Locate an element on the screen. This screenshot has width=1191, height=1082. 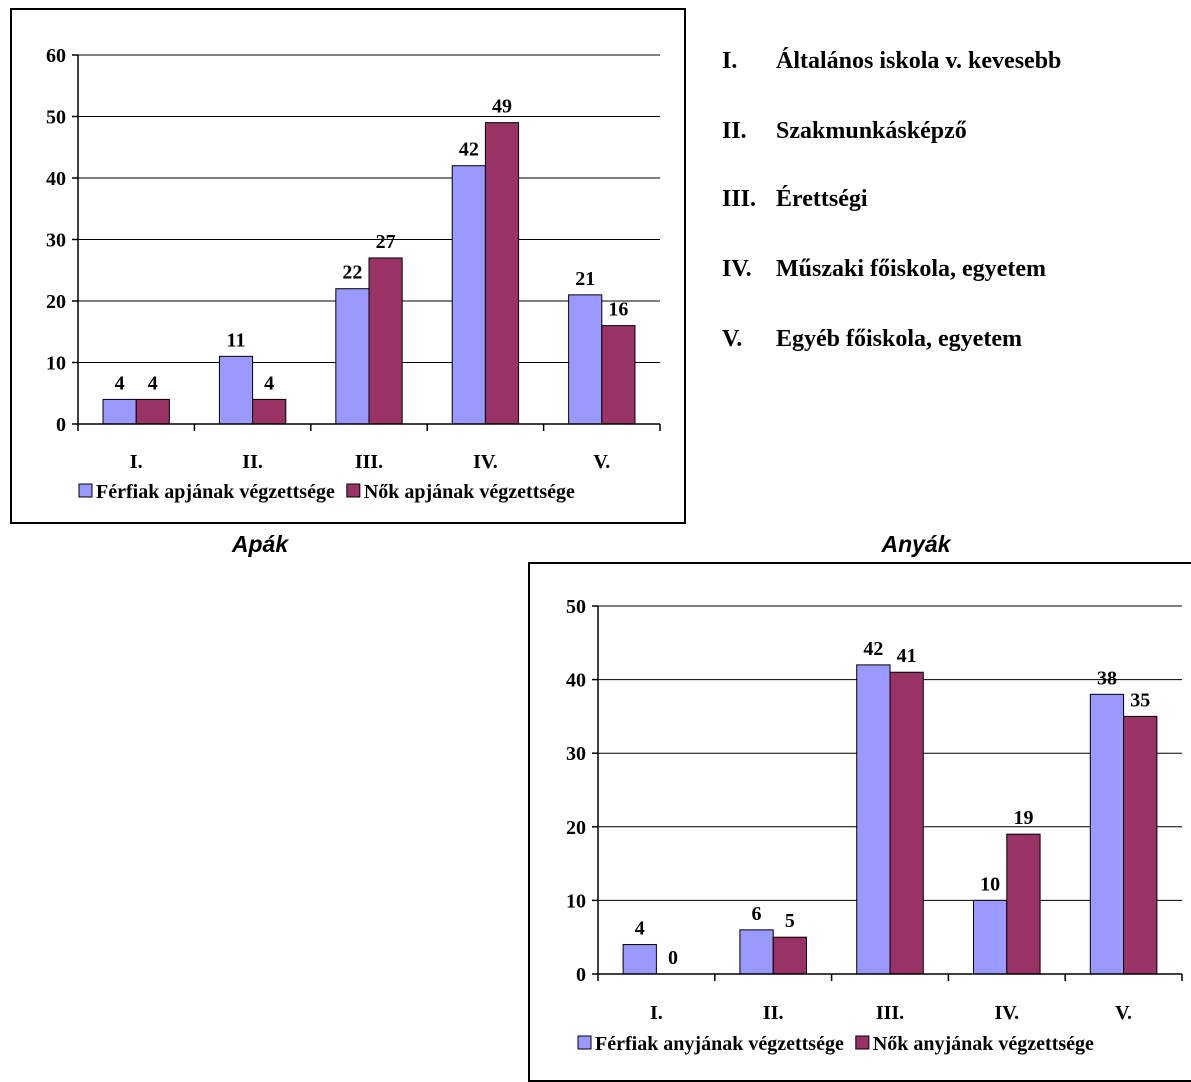
data-label: 35 is located at coordinates (1140, 700).